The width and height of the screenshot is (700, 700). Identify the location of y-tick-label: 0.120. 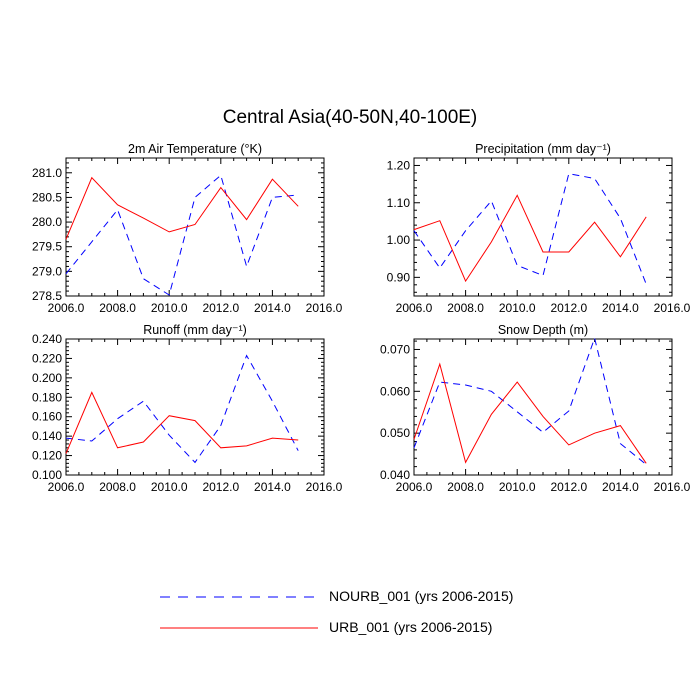
(47, 456).